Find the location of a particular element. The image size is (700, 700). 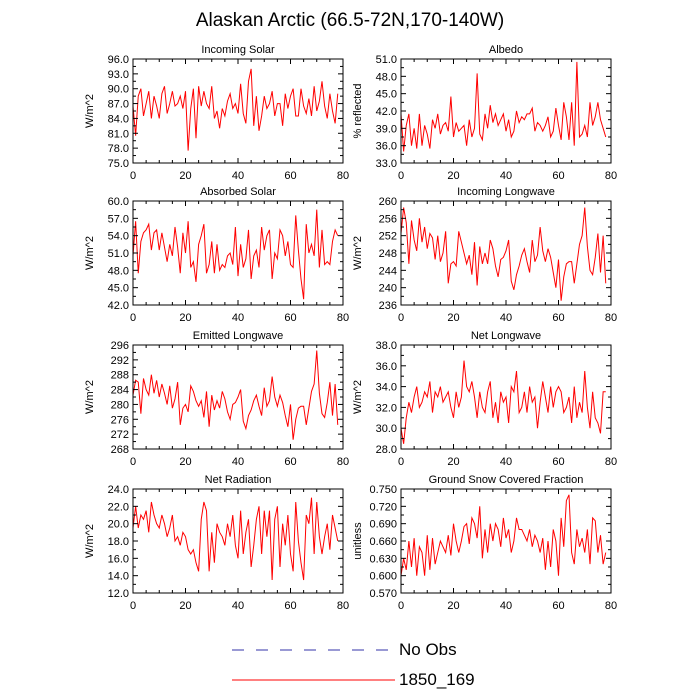

absorbed-solar-title: Absorbed Solar is located at coordinates (238, 192).